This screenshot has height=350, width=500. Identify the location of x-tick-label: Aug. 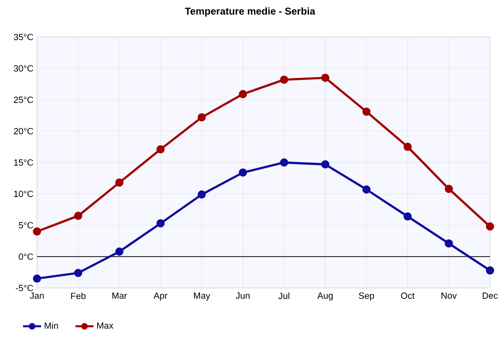
(325, 296).